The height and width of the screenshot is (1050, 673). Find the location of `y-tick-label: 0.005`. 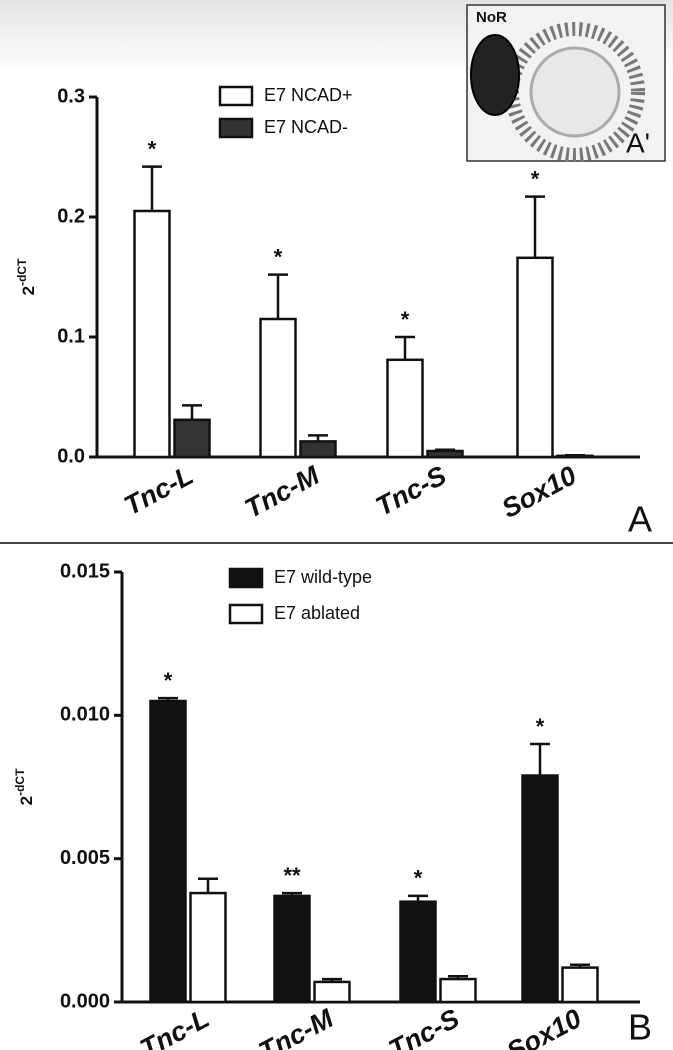

y-tick-label: 0.005 is located at coordinates (85, 858).